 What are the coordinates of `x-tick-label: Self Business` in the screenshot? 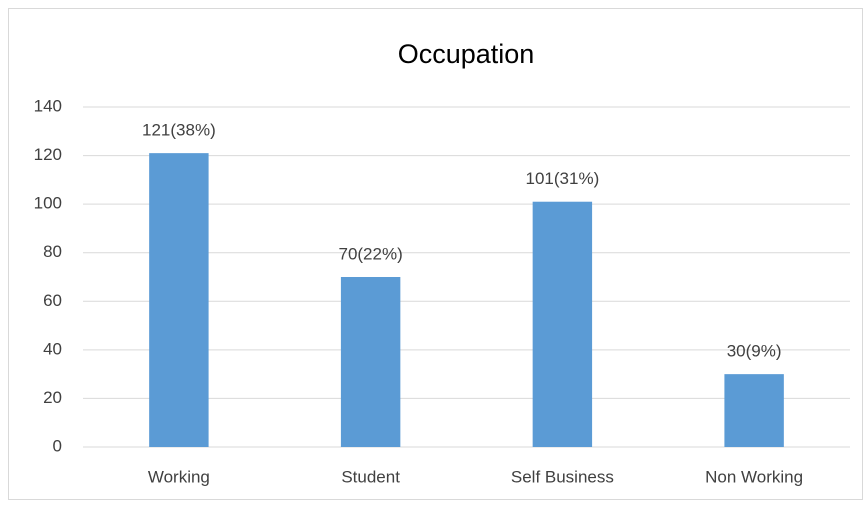 It's located at (562, 476).